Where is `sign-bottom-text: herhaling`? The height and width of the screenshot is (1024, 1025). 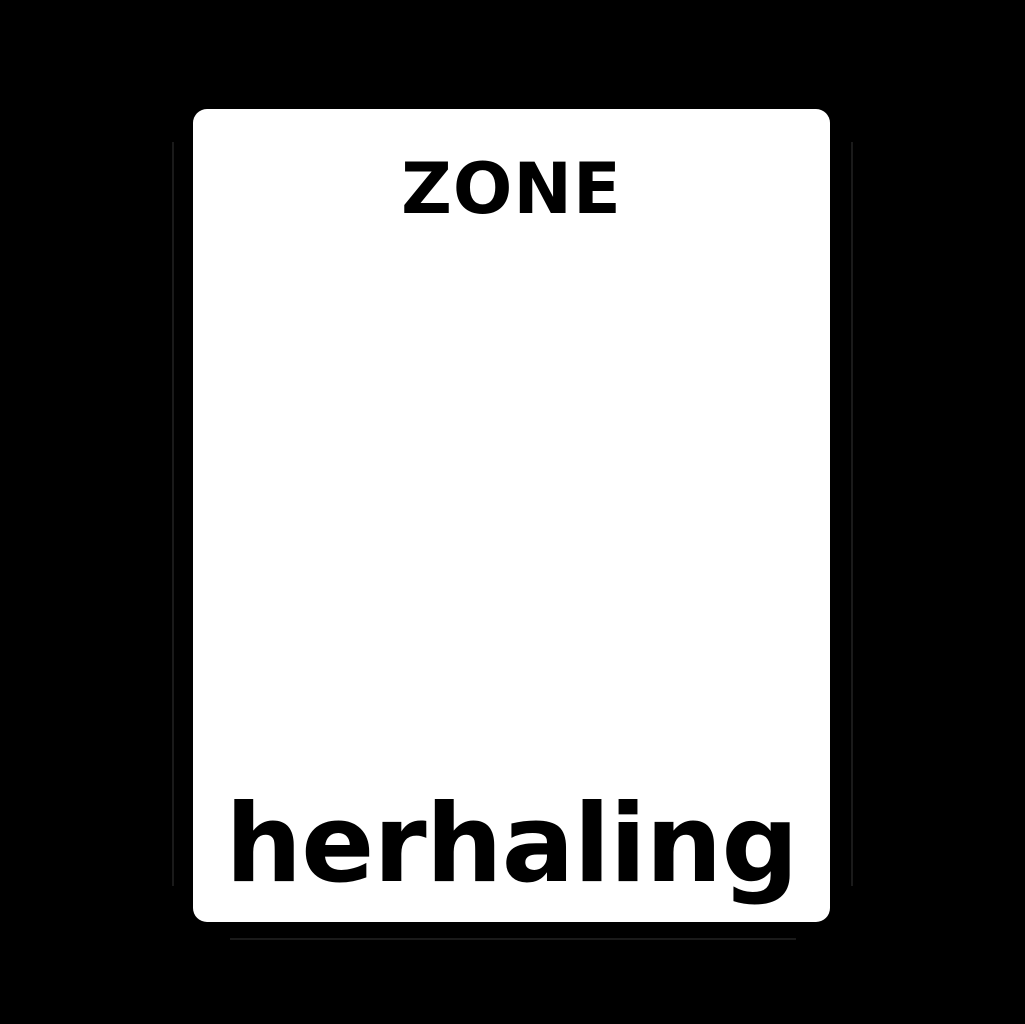
sign-bottom-text: herhaling is located at coordinates (511, 844).